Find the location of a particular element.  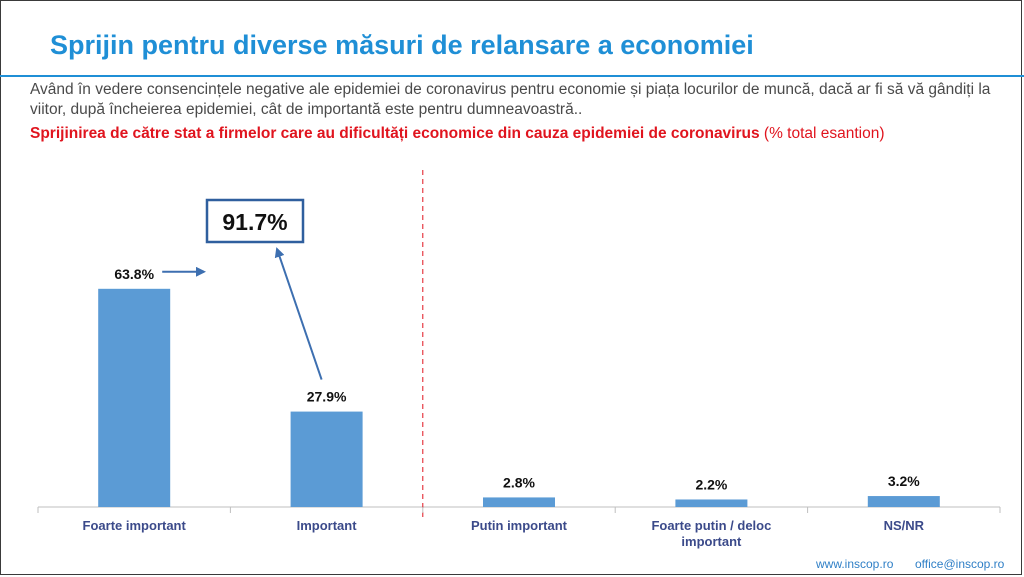

category-label: Putin important is located at coordinates (519, 525).